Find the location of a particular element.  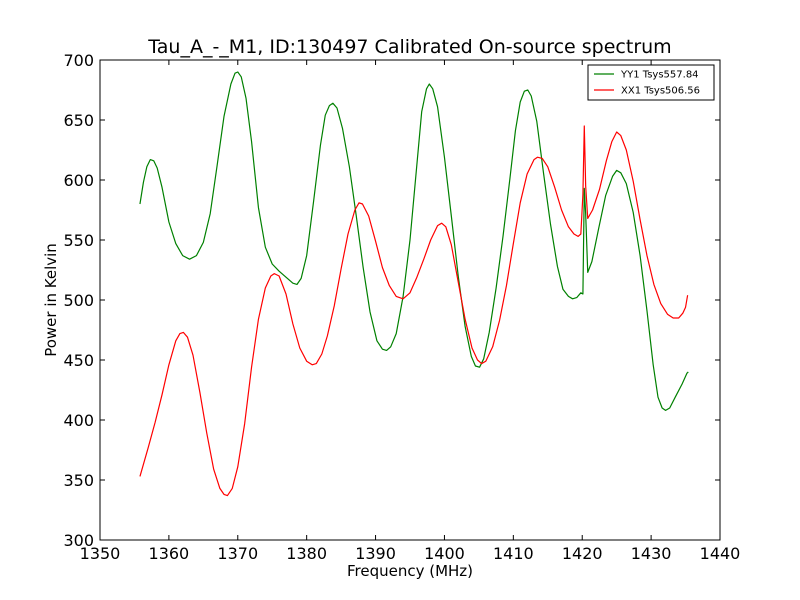

y-tick-label: 400 is located at coordinates (78, 420).